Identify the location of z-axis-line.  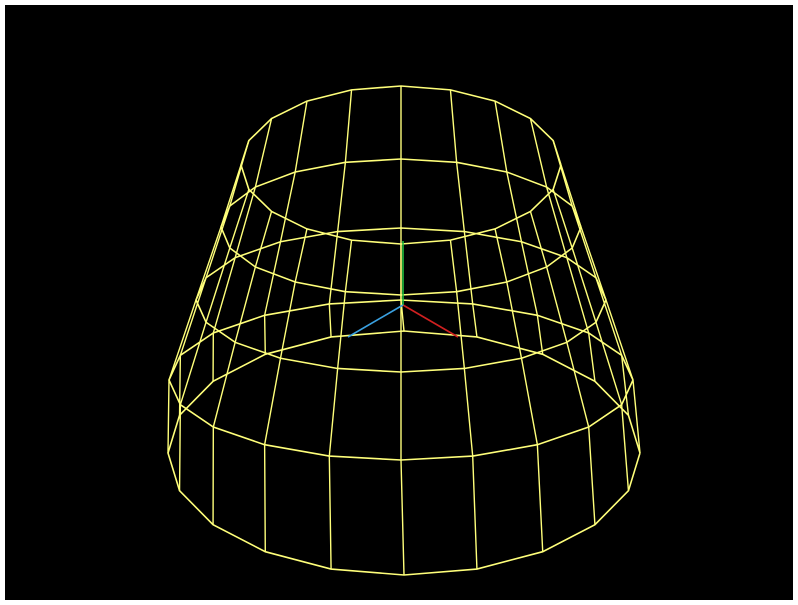
(375, 321).